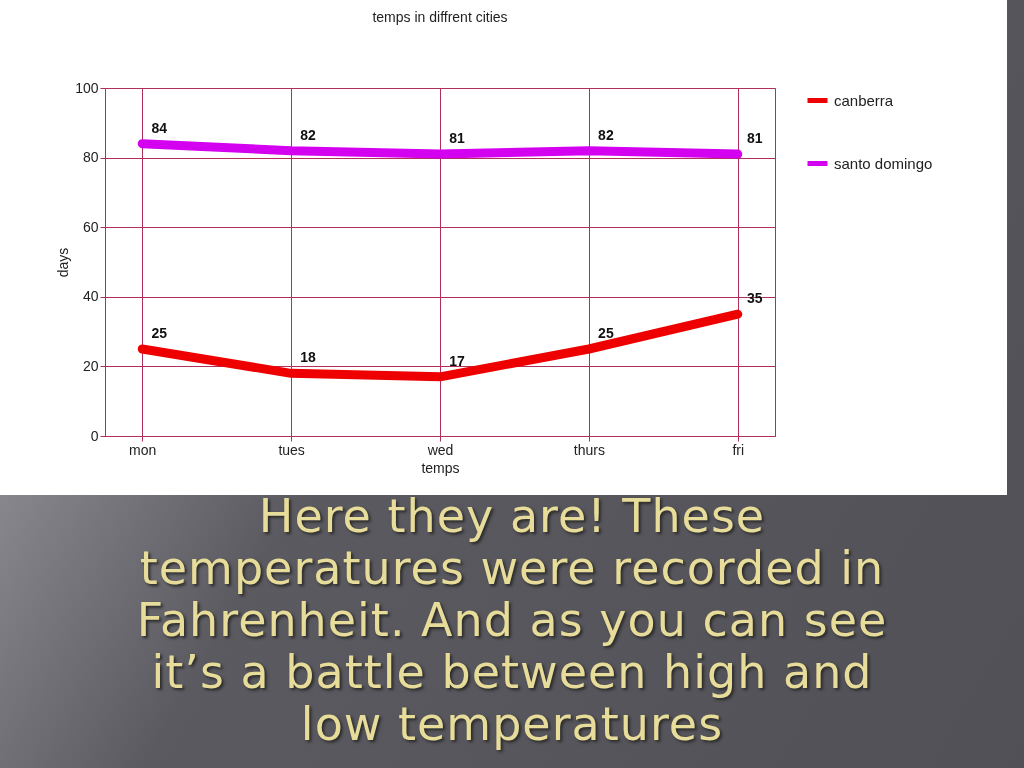 This screenshot has width=1024, height=768. Describe the element at coordinates (589, 449) in the screenshot. I see `x-tick-label: thurs` at that location.